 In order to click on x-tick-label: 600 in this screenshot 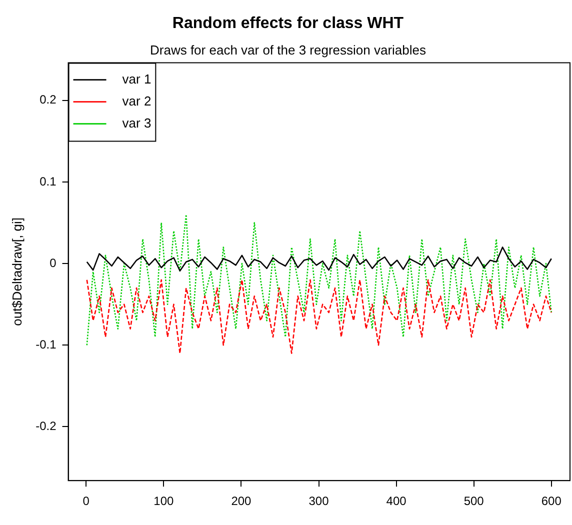, I will do `click(551, 501)`.